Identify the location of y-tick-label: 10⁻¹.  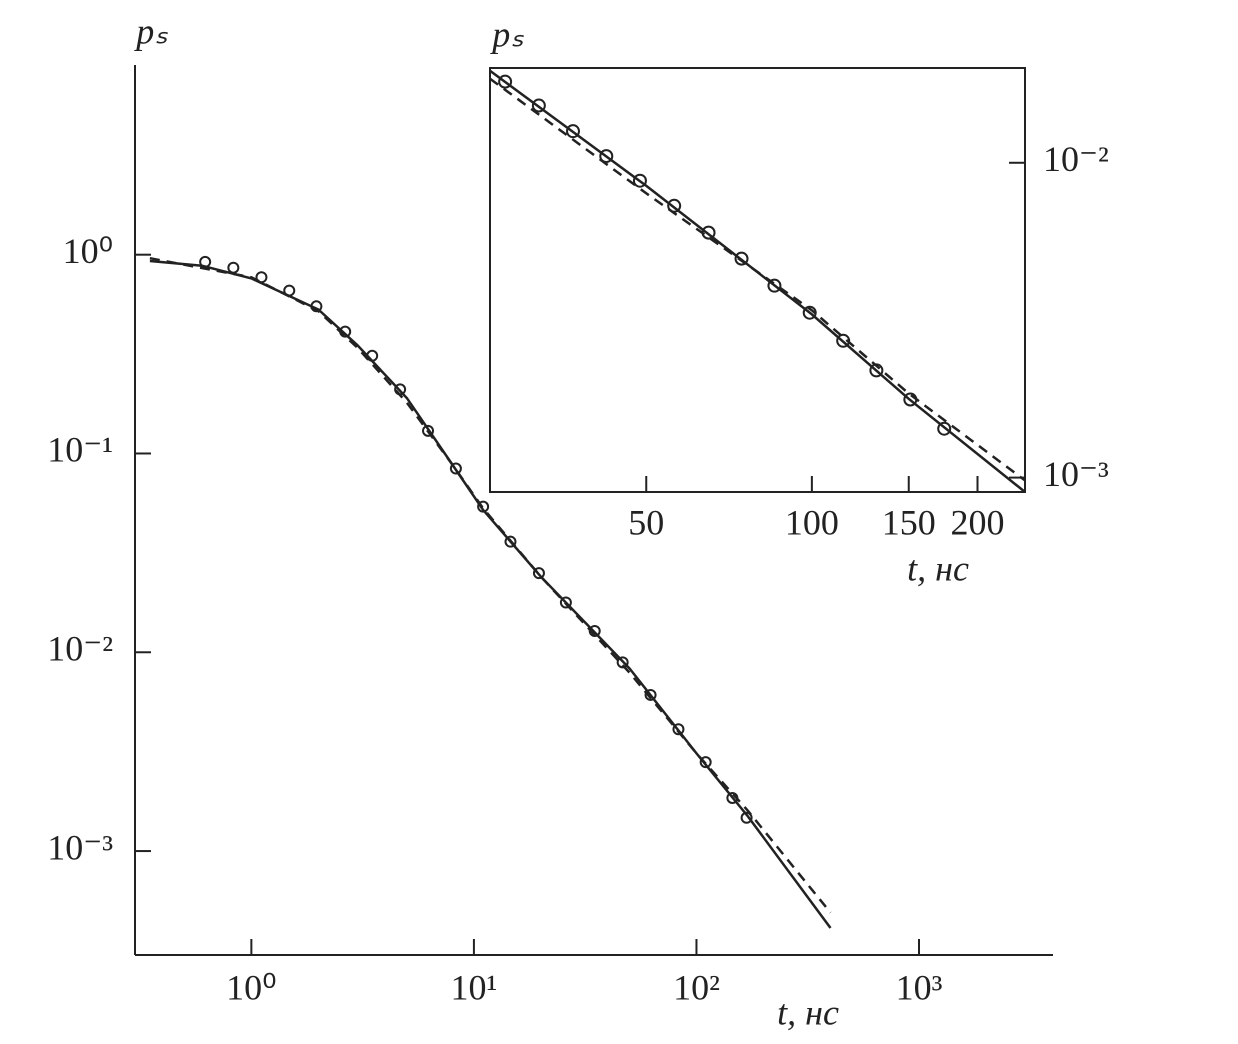
(80, 450).